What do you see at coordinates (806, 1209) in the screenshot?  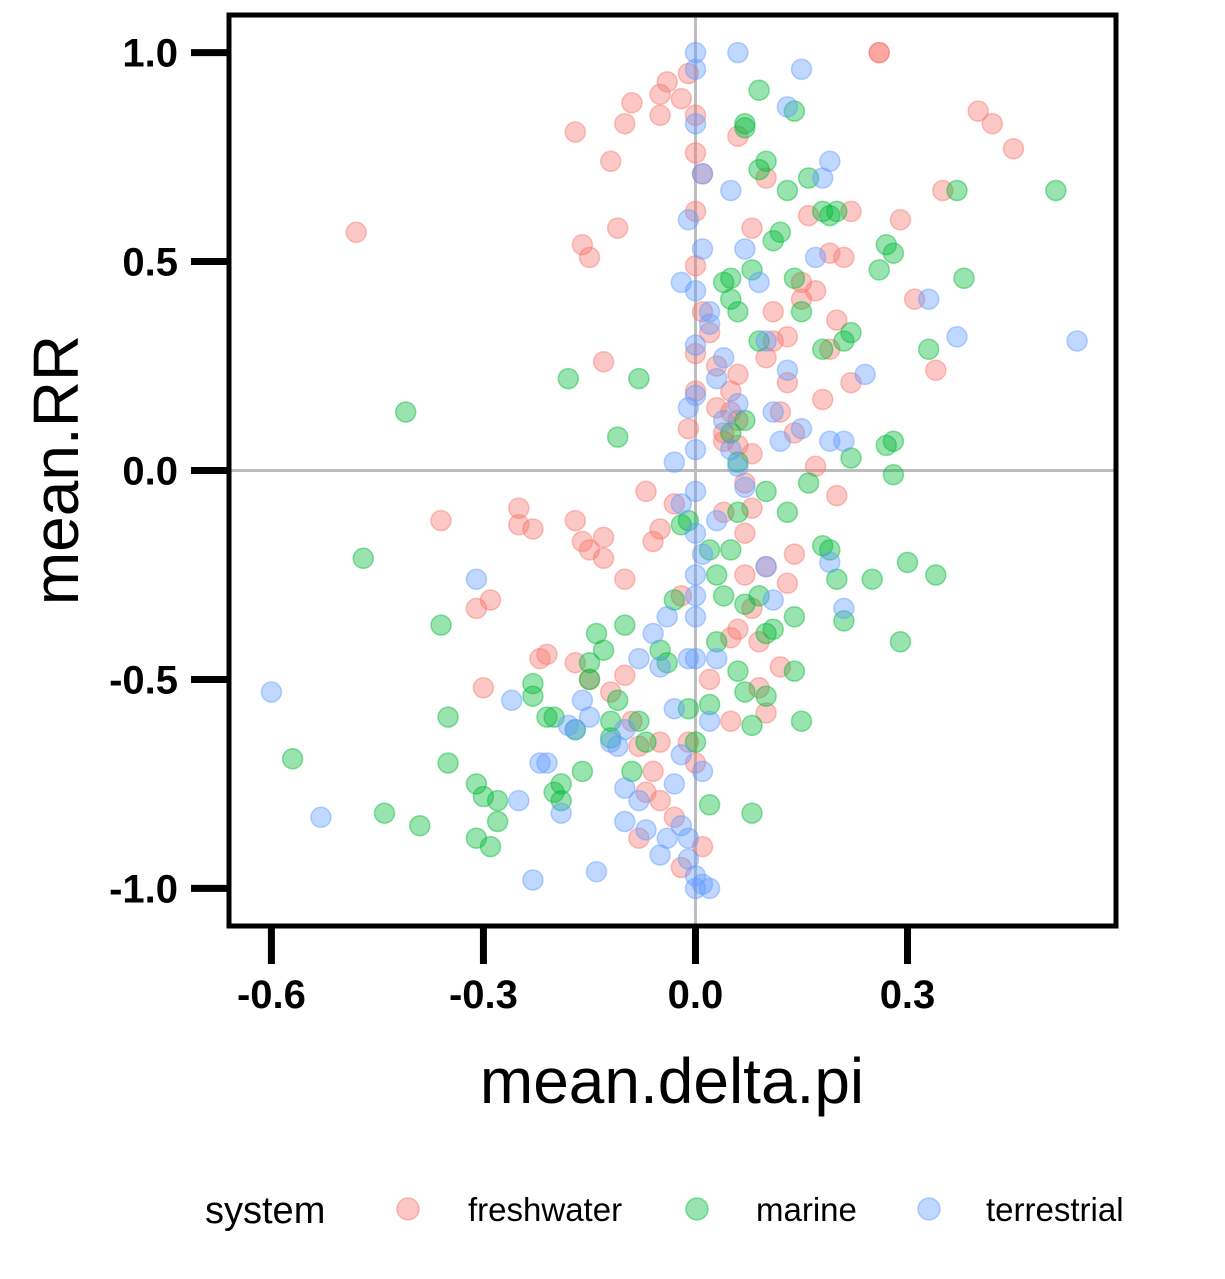 I see `legend-label-marine: marine` at bounding box center [806, 1209].